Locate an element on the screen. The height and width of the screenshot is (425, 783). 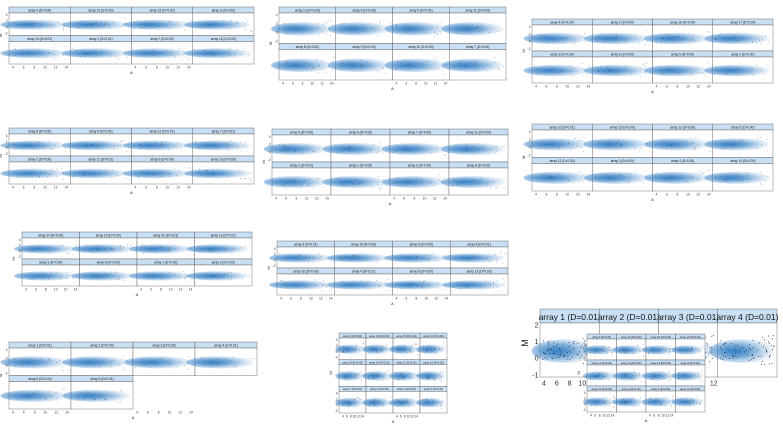
panel: array 2 (D=0.02) is located at coordinates (378, 400).